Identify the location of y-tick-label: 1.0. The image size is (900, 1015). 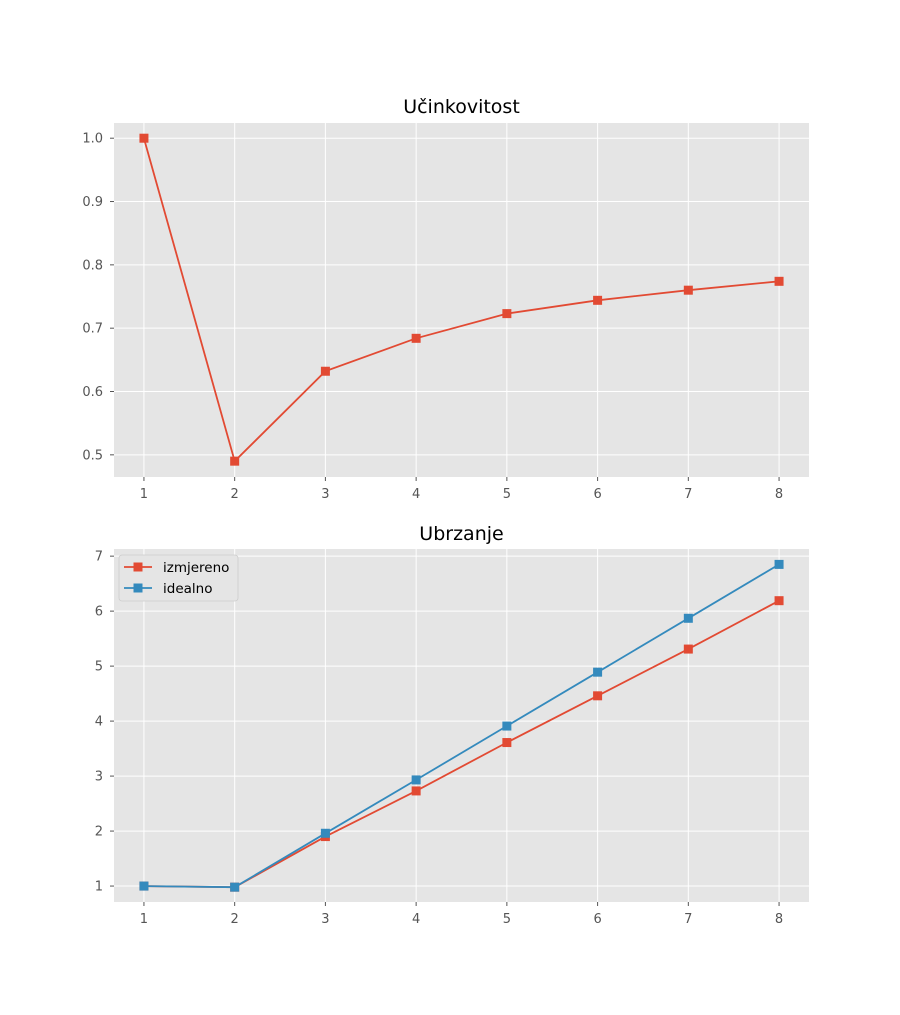
(92, 139).